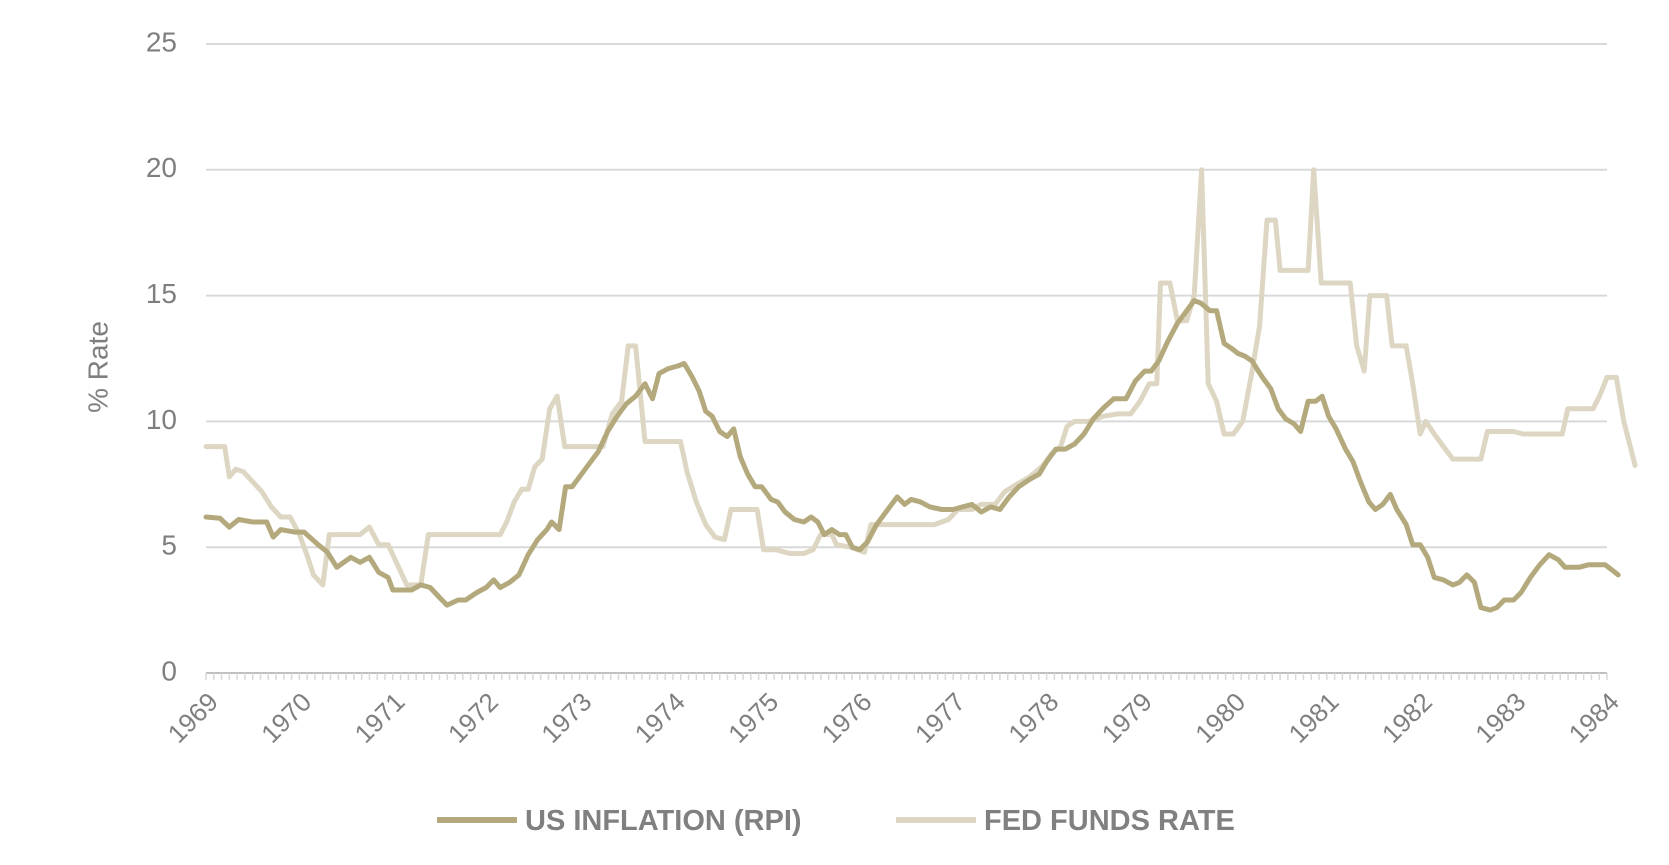 The height and width of the screenshot is (865, 1669). I want to click on y-tick-label: 20, so click(161, 167).